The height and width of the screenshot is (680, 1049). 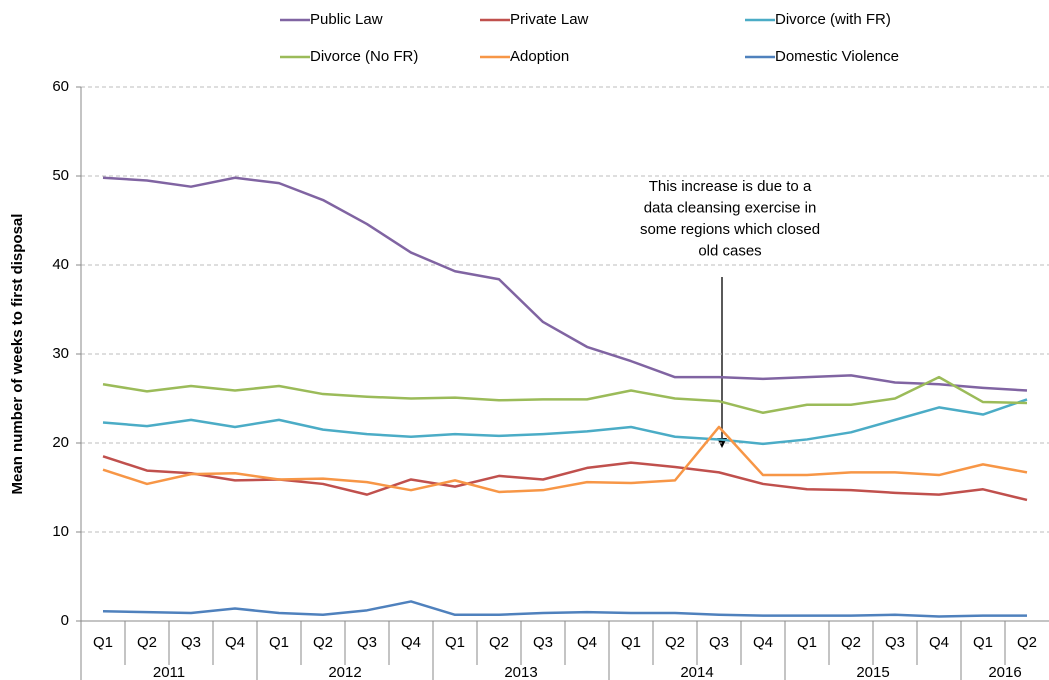 I want to click on legend-label: Divorce (with FR), so click(x=833, y=19).